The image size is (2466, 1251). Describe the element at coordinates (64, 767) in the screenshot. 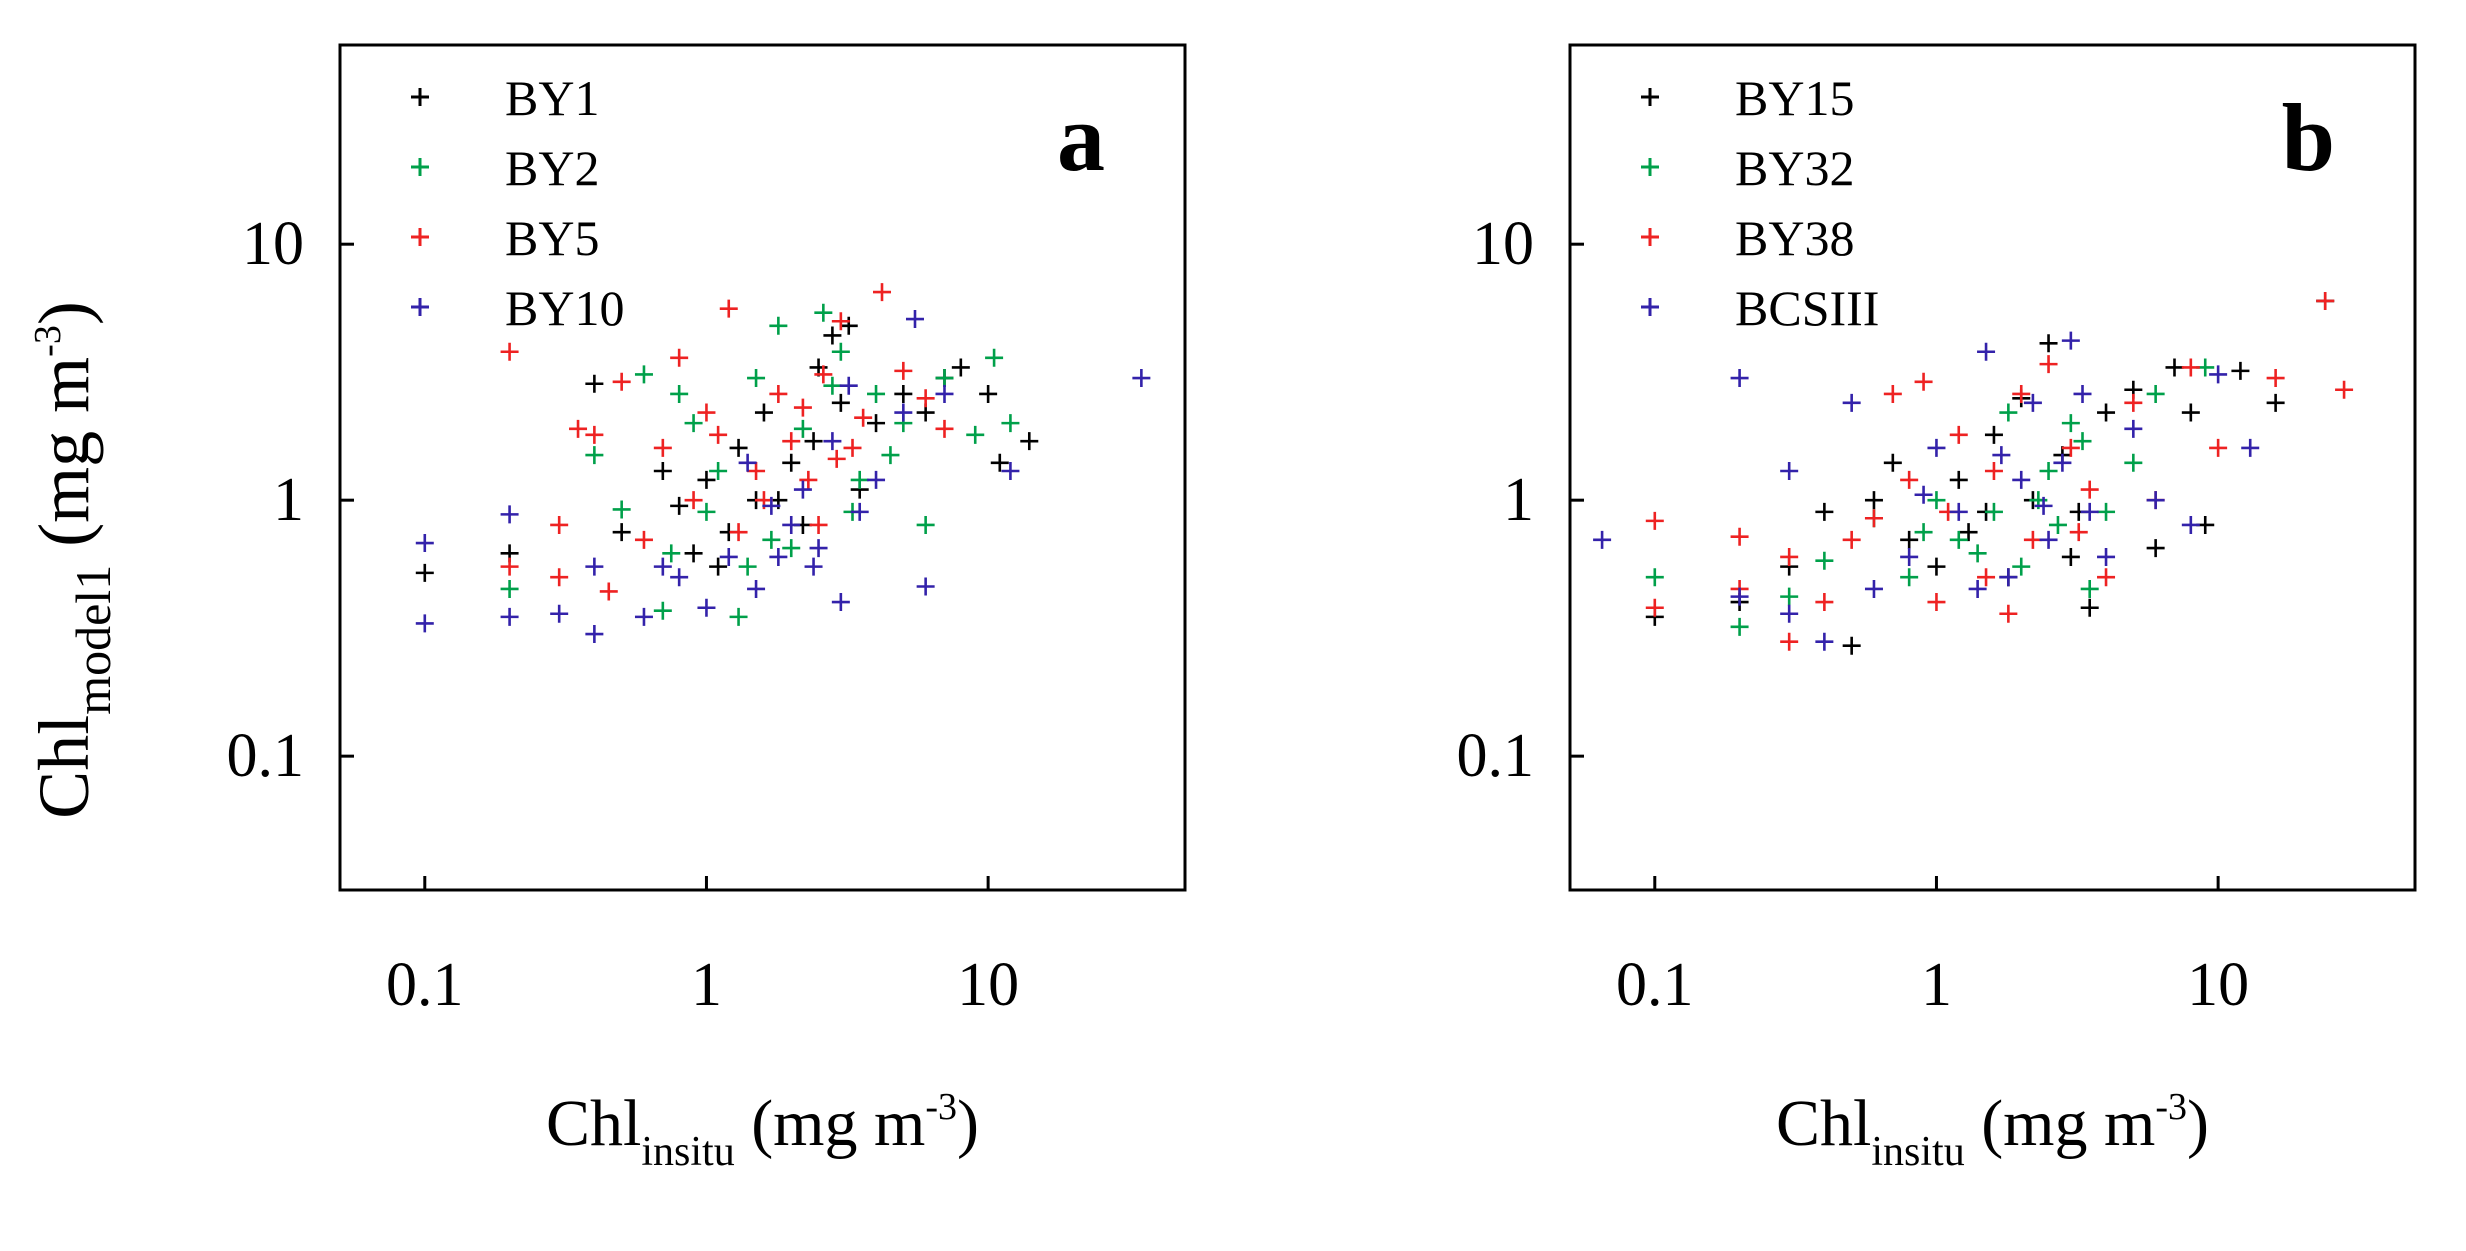

I see `y-axis-title-main: Chl` at that location.